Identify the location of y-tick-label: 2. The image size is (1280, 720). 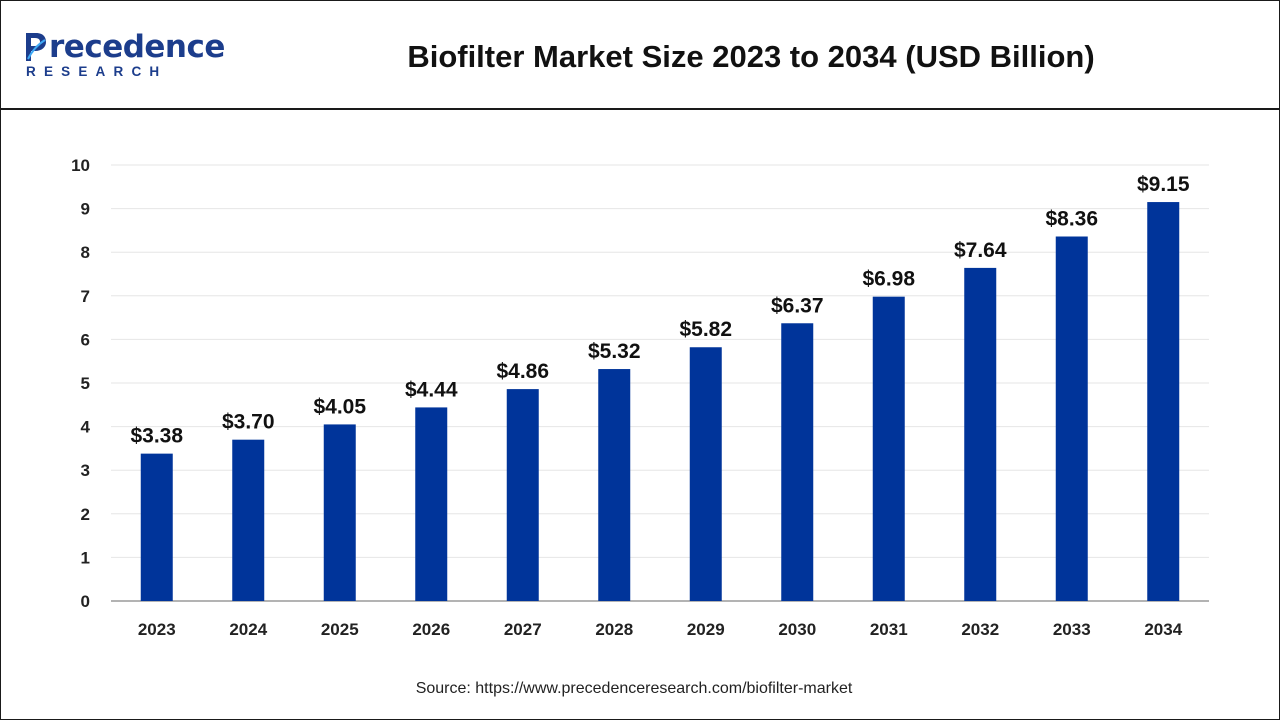
(85, 514).